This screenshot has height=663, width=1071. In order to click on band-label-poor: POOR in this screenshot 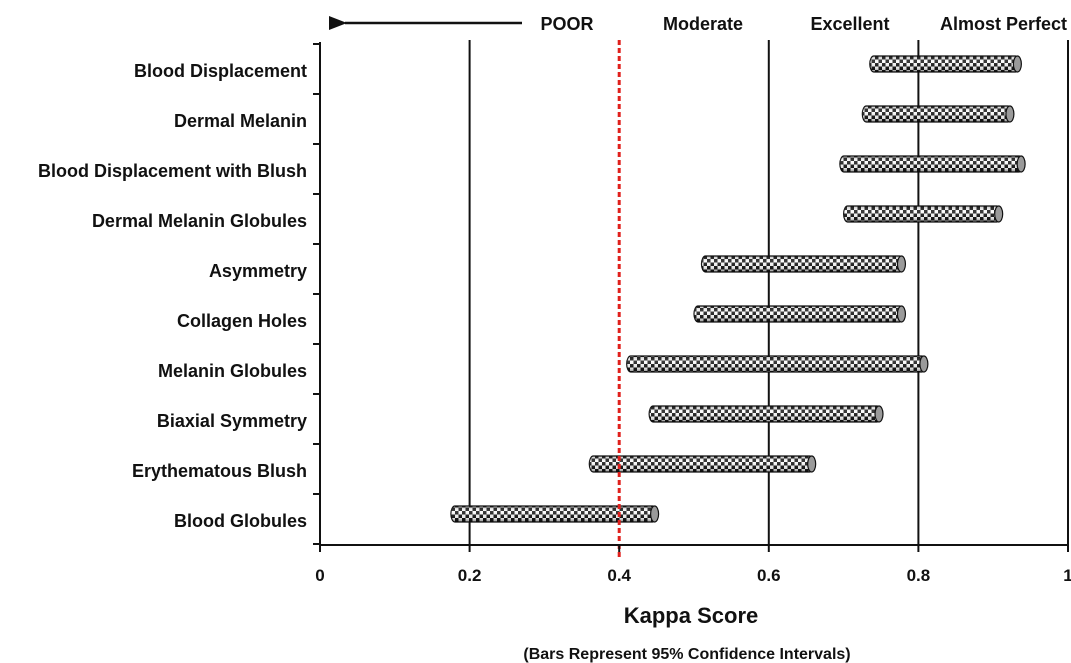, I will do `click(566, 24)`.